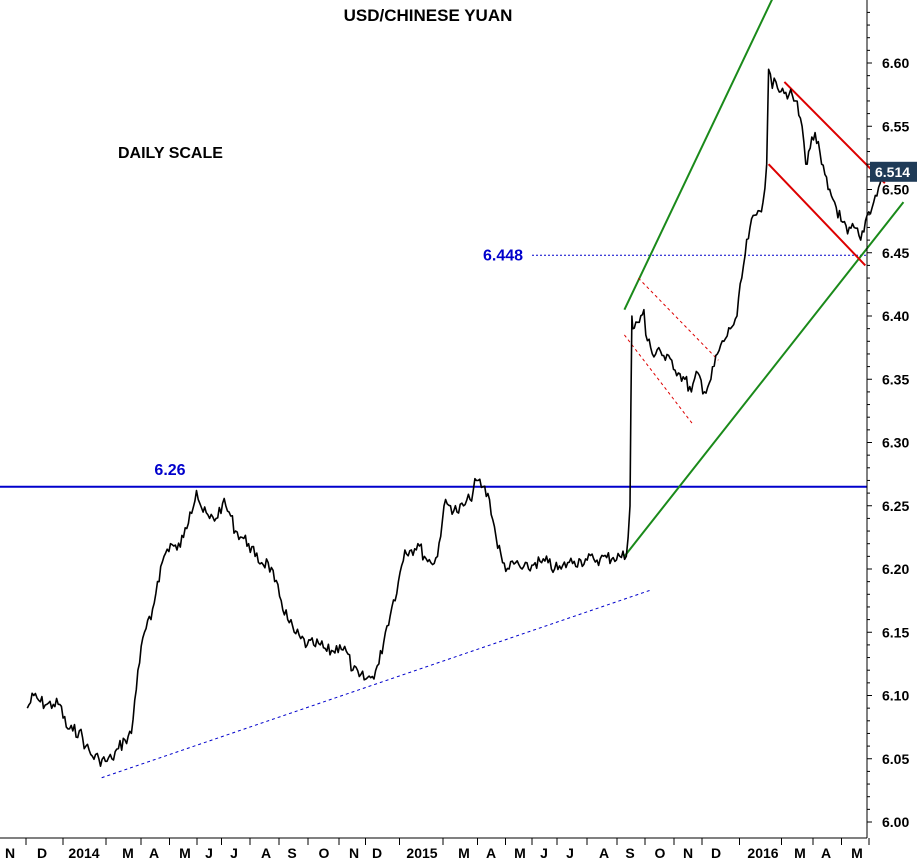 This screenshot has height=861, width=917. What do you see at coordinates (421, 853) in the screenshot?
I see `x-tick-label: 2015` at bounding box center [421, 853].